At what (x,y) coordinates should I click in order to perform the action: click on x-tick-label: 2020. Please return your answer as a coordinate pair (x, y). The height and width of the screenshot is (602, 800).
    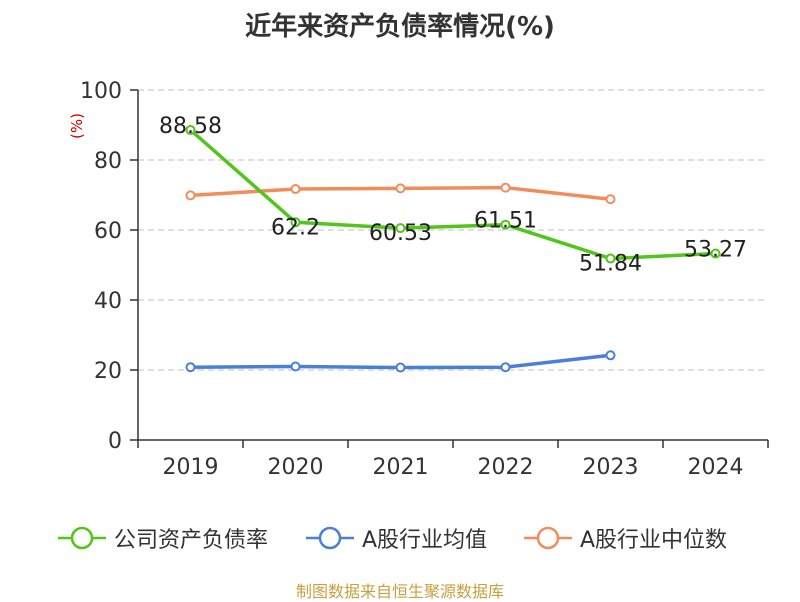
    Looking at the image, I should click on (296, 467).